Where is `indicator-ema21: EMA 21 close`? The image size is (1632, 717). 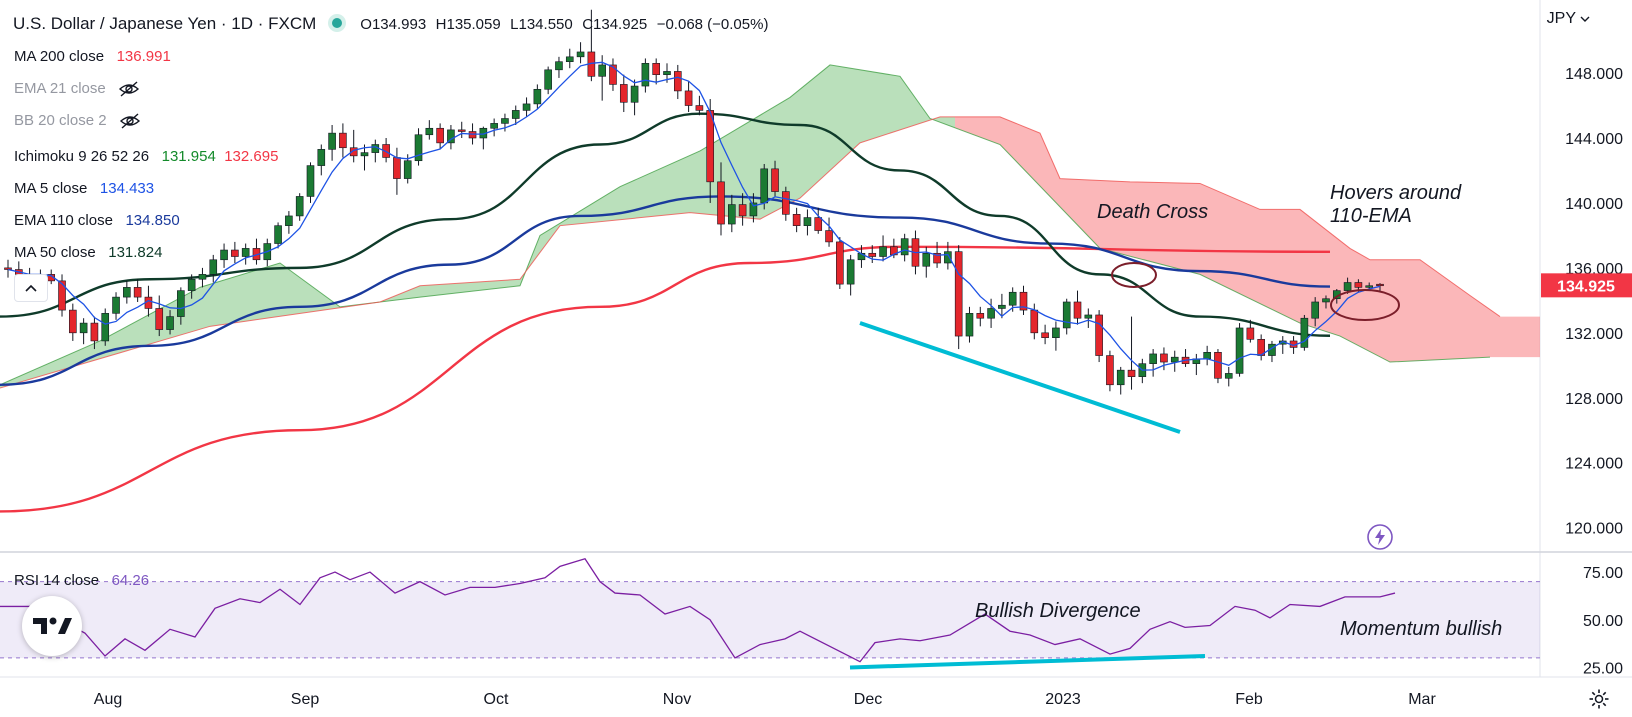 indicator-ema21: EMA 21 close is located at coordinates (77, 88).